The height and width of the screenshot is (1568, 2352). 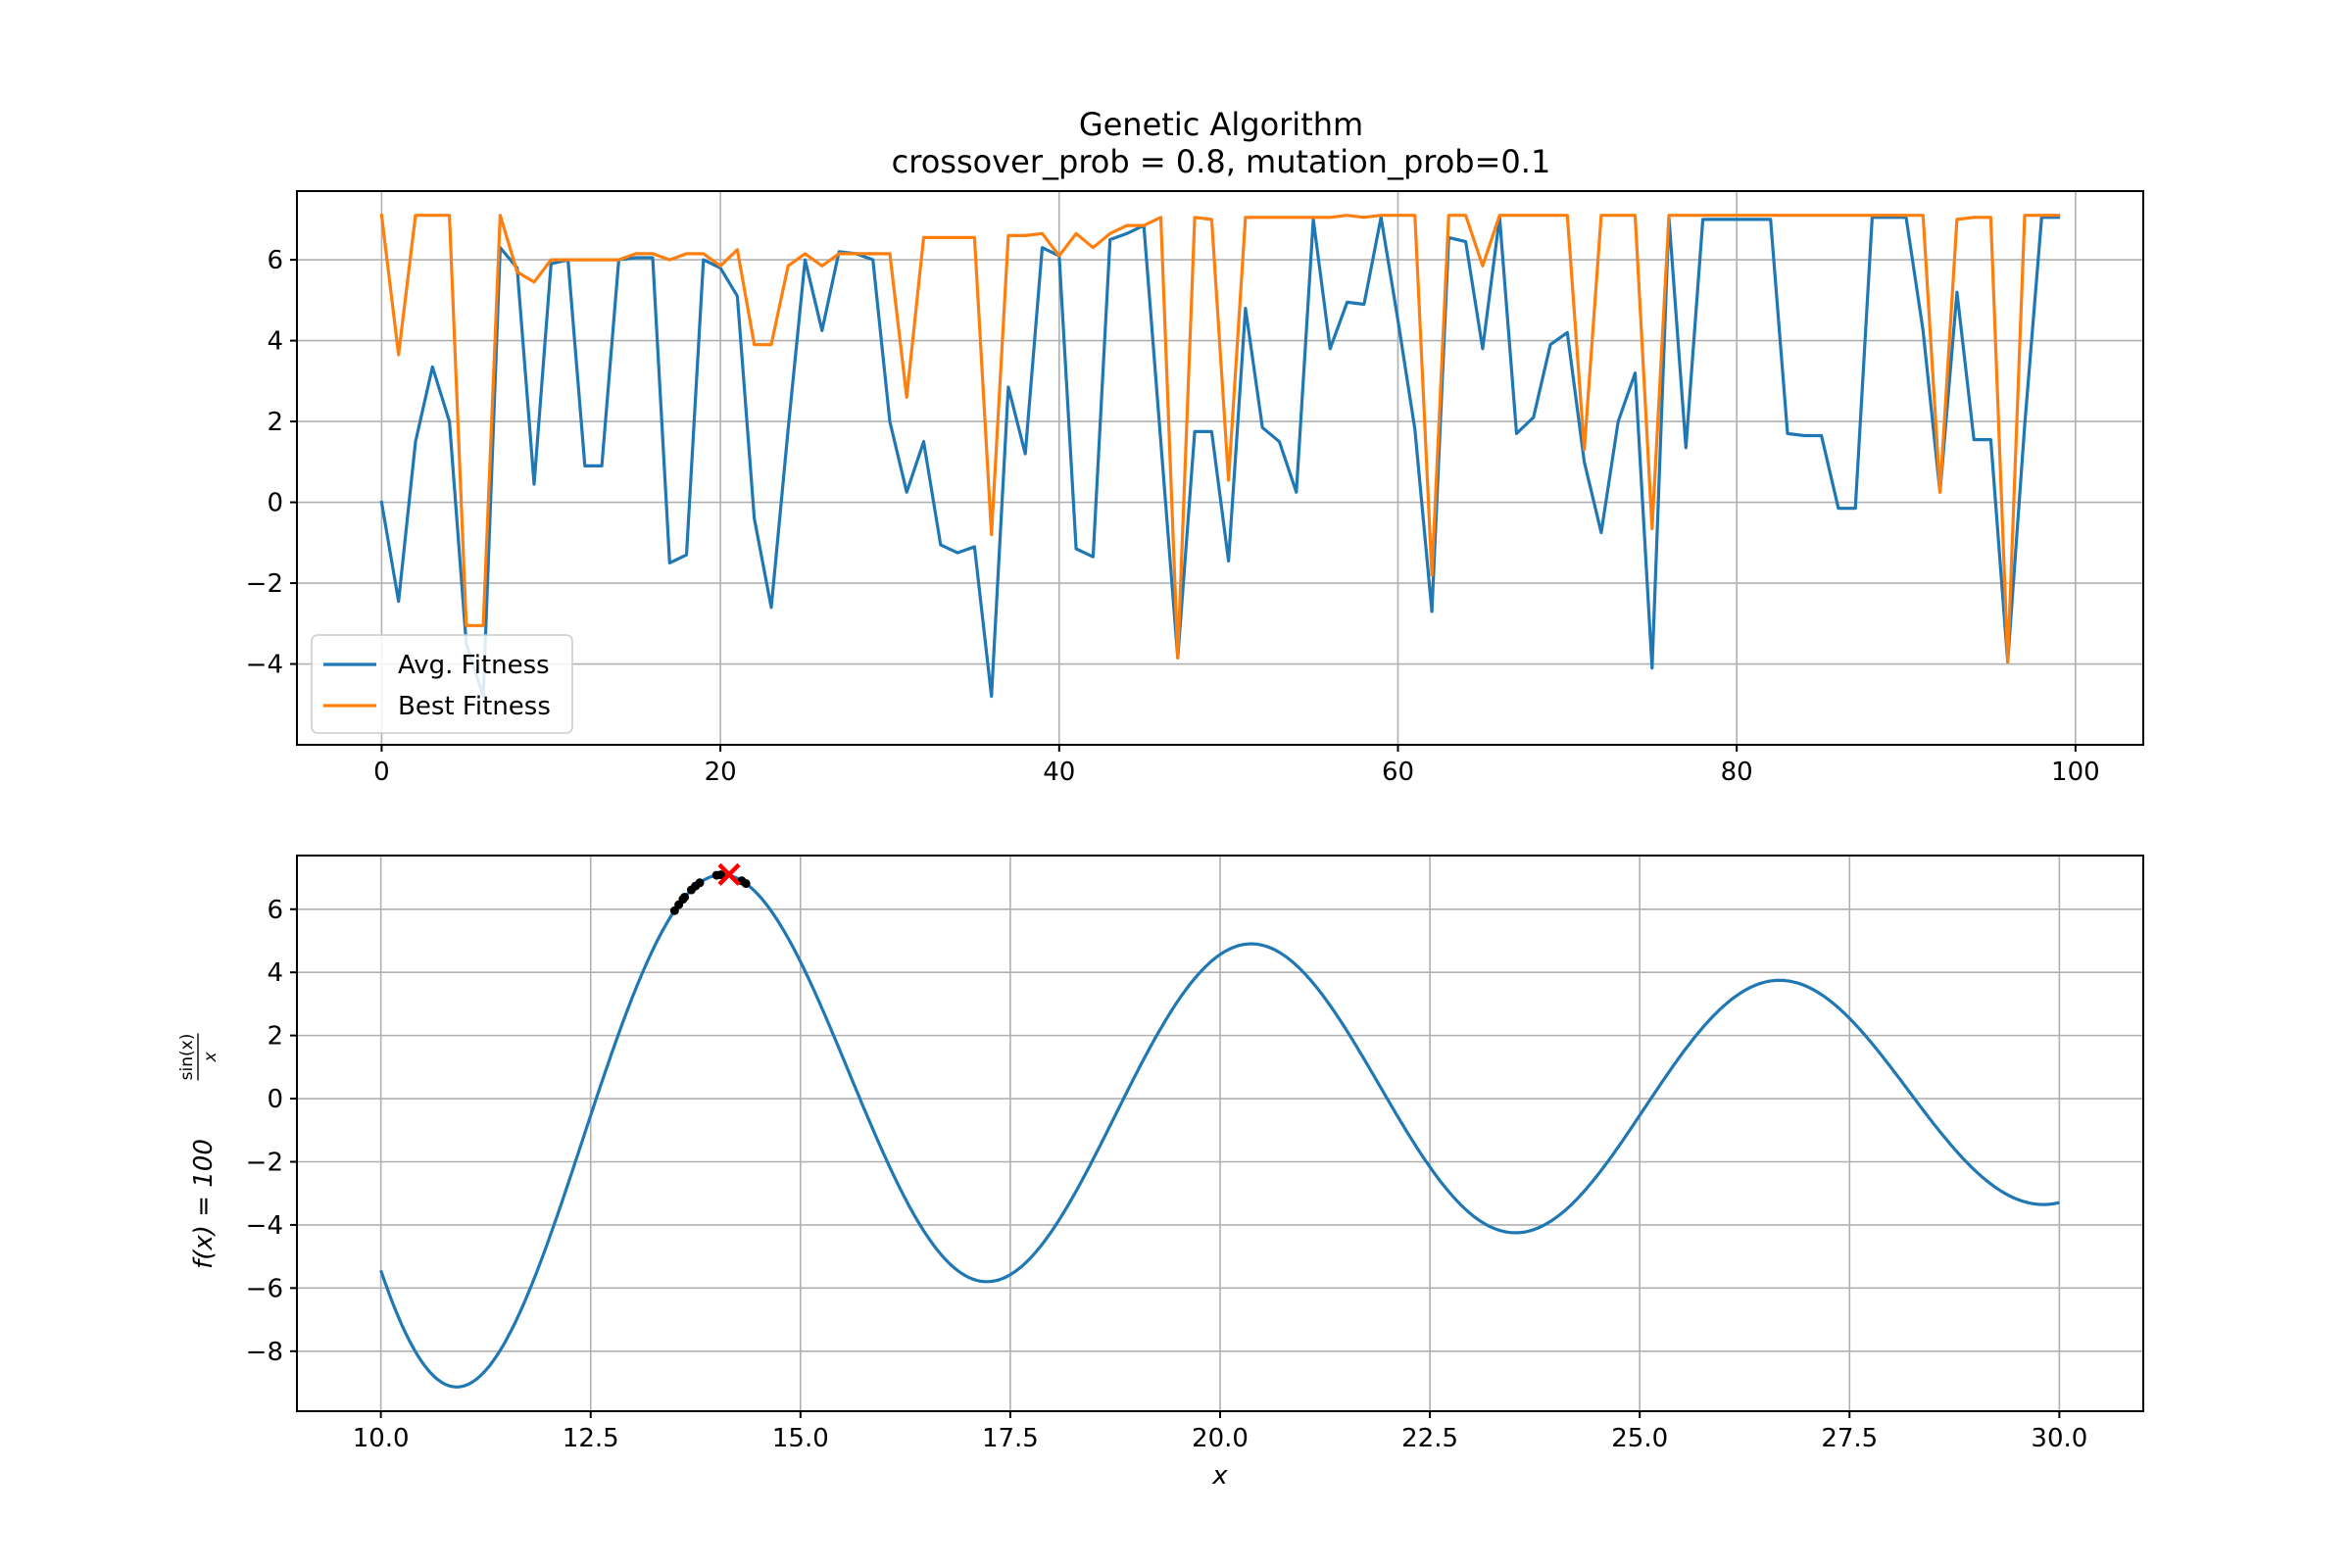 What do you see at coordinates (474, 665) in the screenshot?
I see `legend-label: Avg. Fitness` at bounding box center [474, 665].